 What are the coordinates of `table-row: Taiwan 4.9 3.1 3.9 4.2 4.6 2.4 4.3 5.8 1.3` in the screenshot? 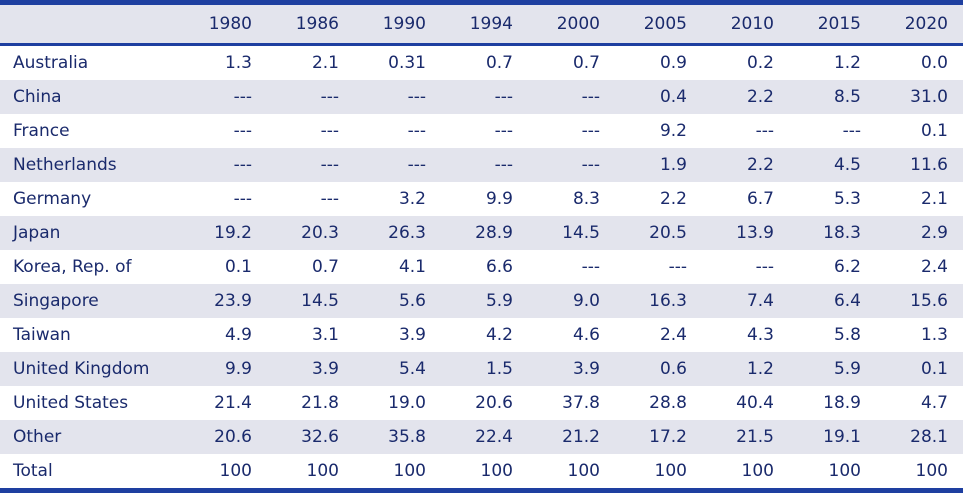 It's located at (481, 335).